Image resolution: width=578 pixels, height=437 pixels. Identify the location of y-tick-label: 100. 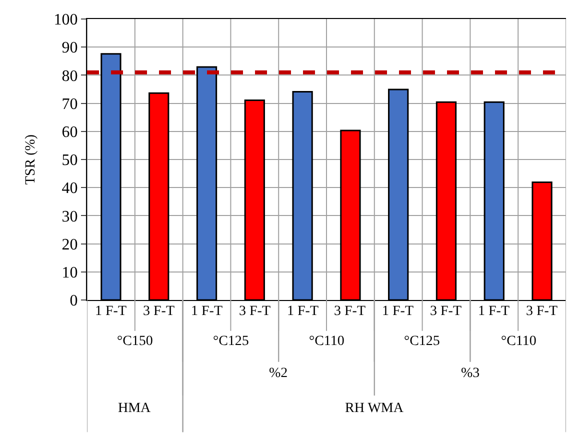
(66, 20).